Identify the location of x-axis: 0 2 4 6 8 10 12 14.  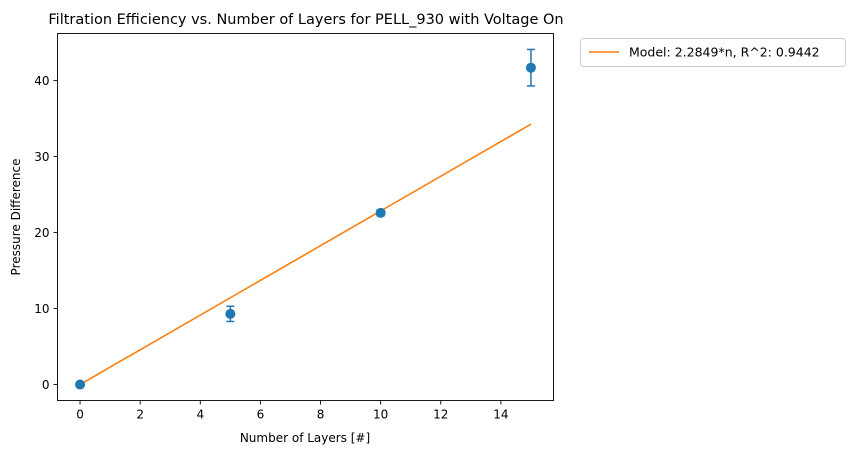
(292, 411).